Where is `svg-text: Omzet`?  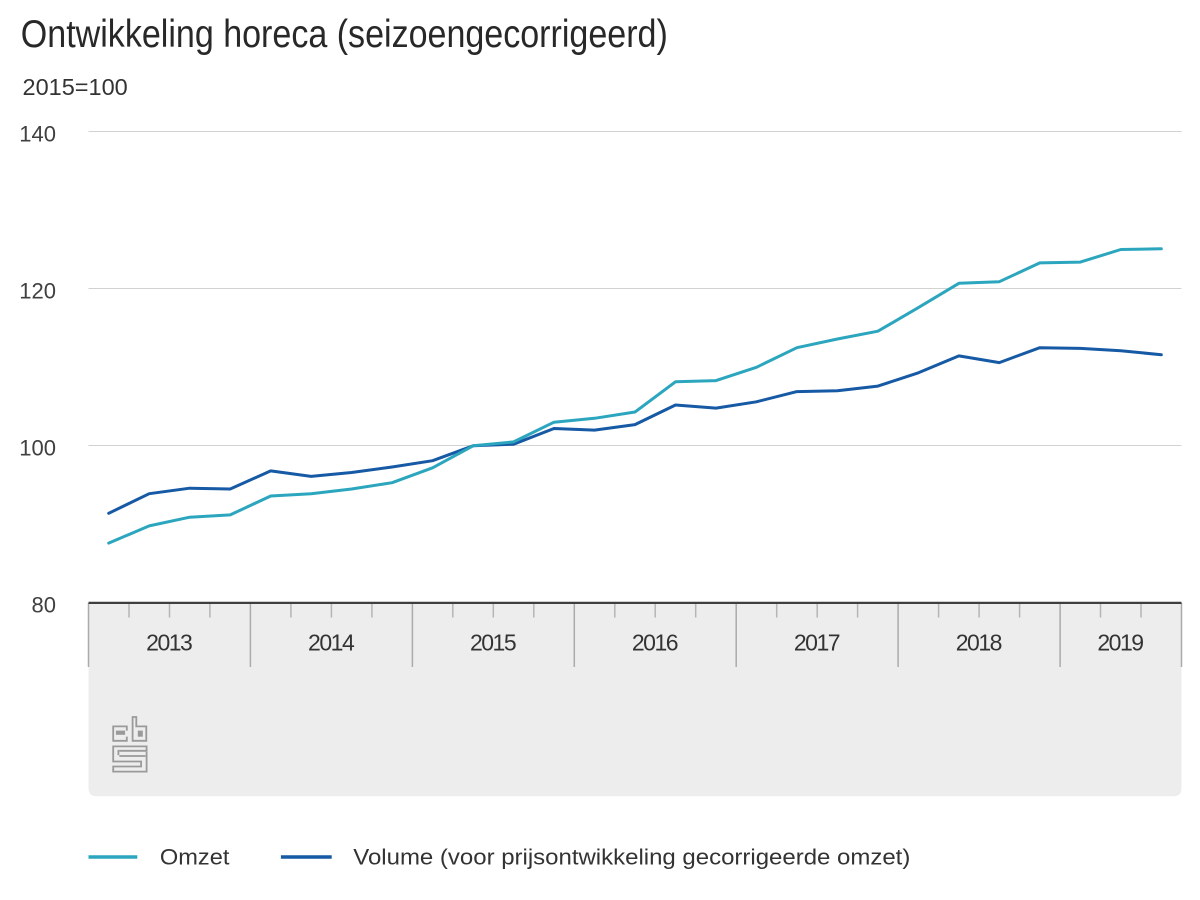
svg-text: Omzet is located at coordinates (195, 857).